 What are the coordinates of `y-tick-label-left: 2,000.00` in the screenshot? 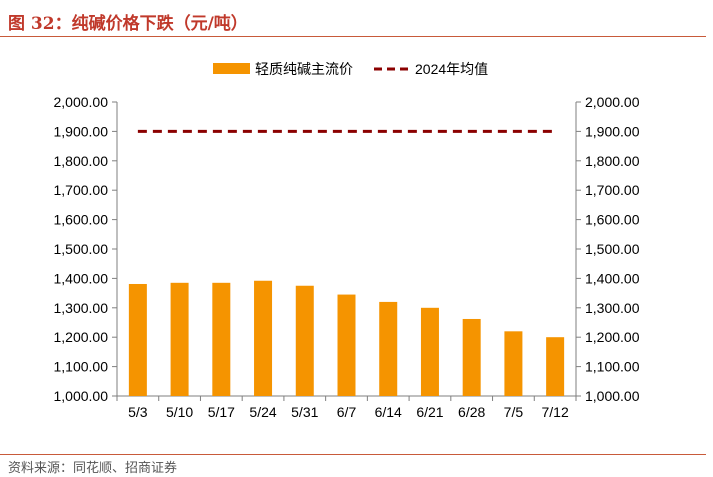 It's located at (81, 102).